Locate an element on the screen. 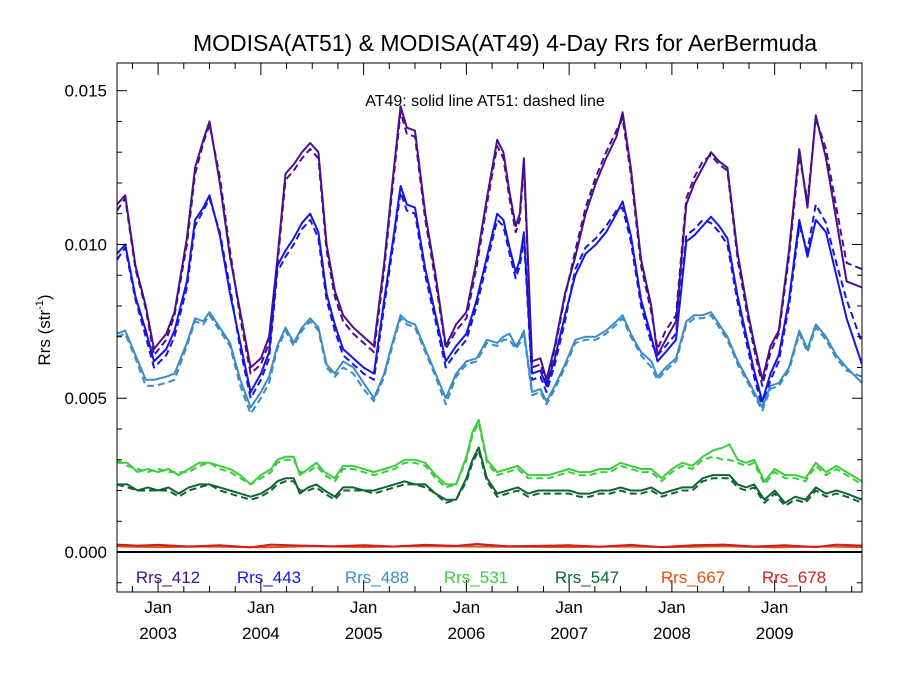 The height and width of the screenshot is (675, 900). chart-annotation: AT49: solid line AT51: dashed line is located at coordinates (485, 101).